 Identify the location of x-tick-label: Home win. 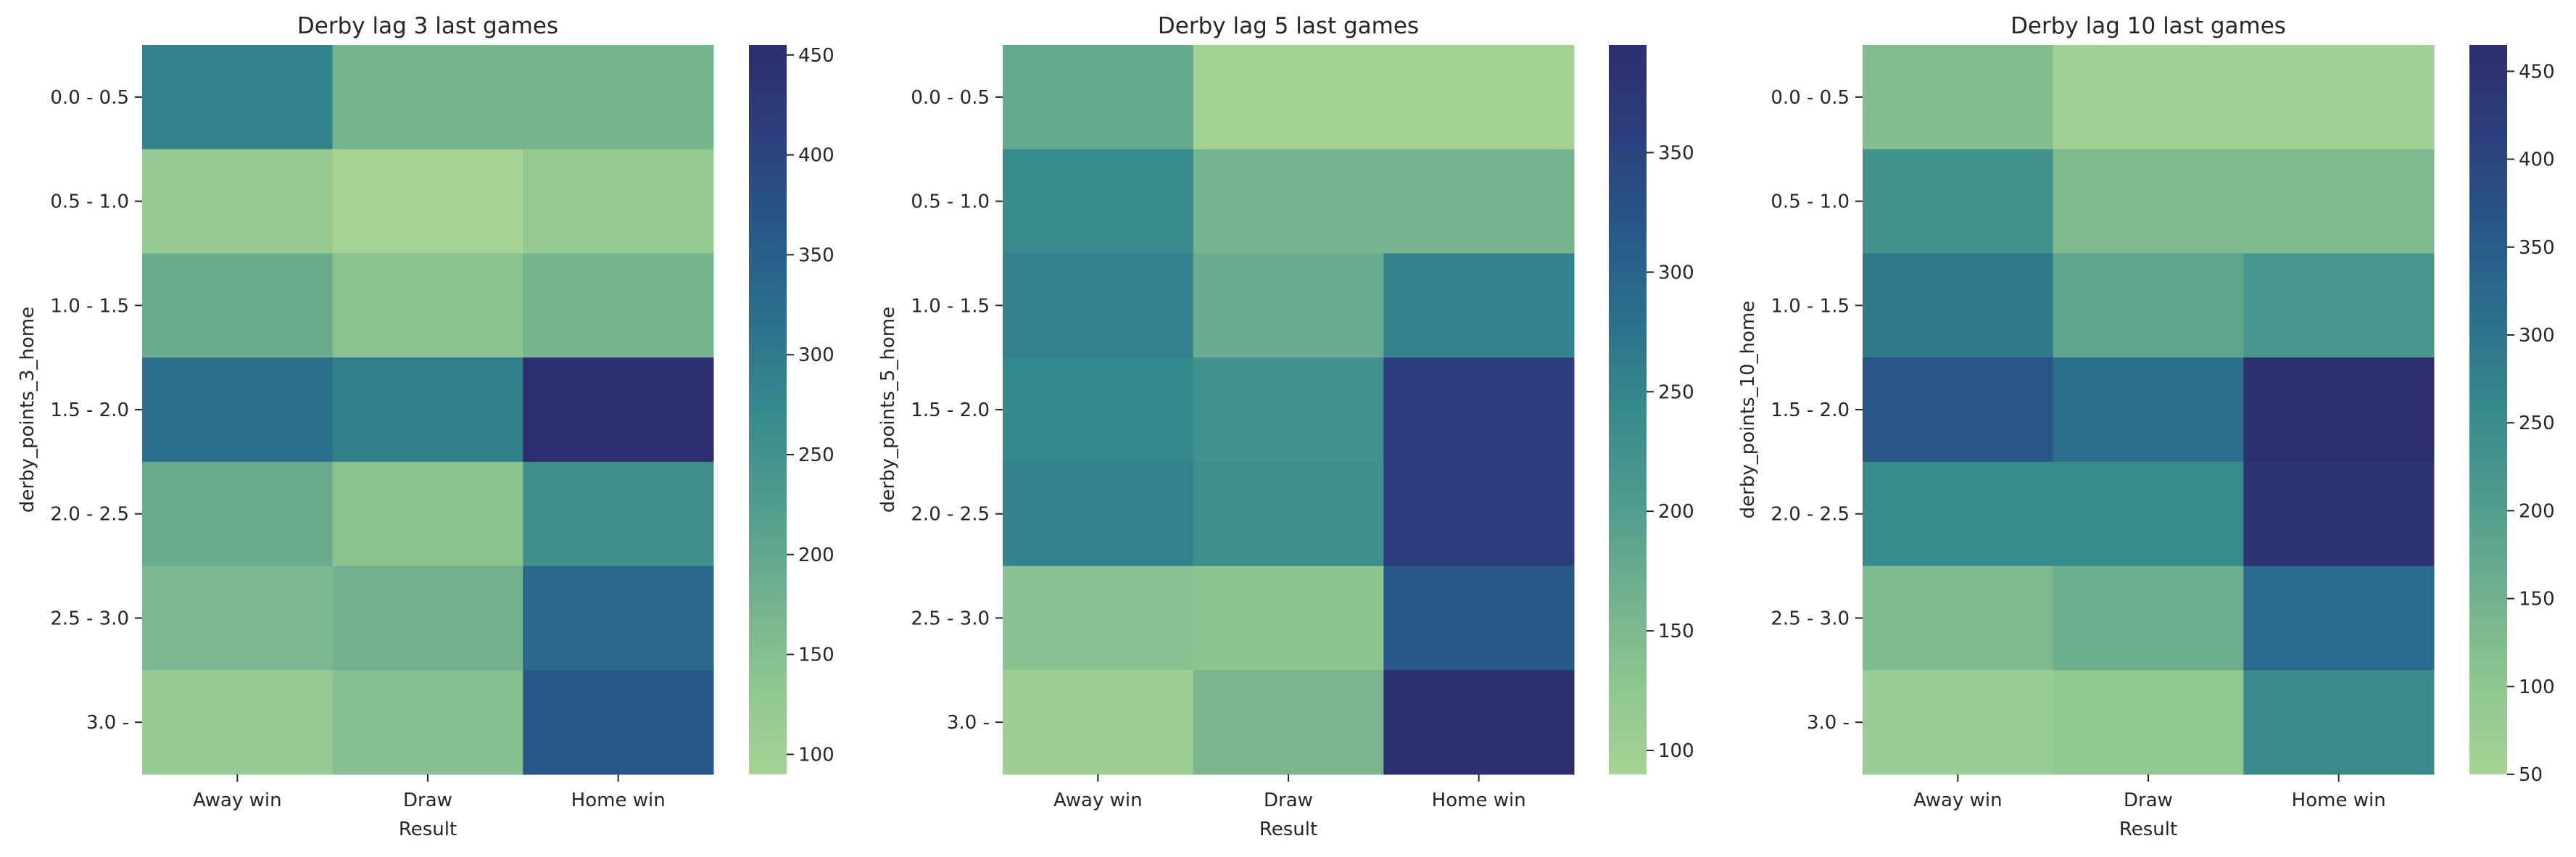
(619, 800).